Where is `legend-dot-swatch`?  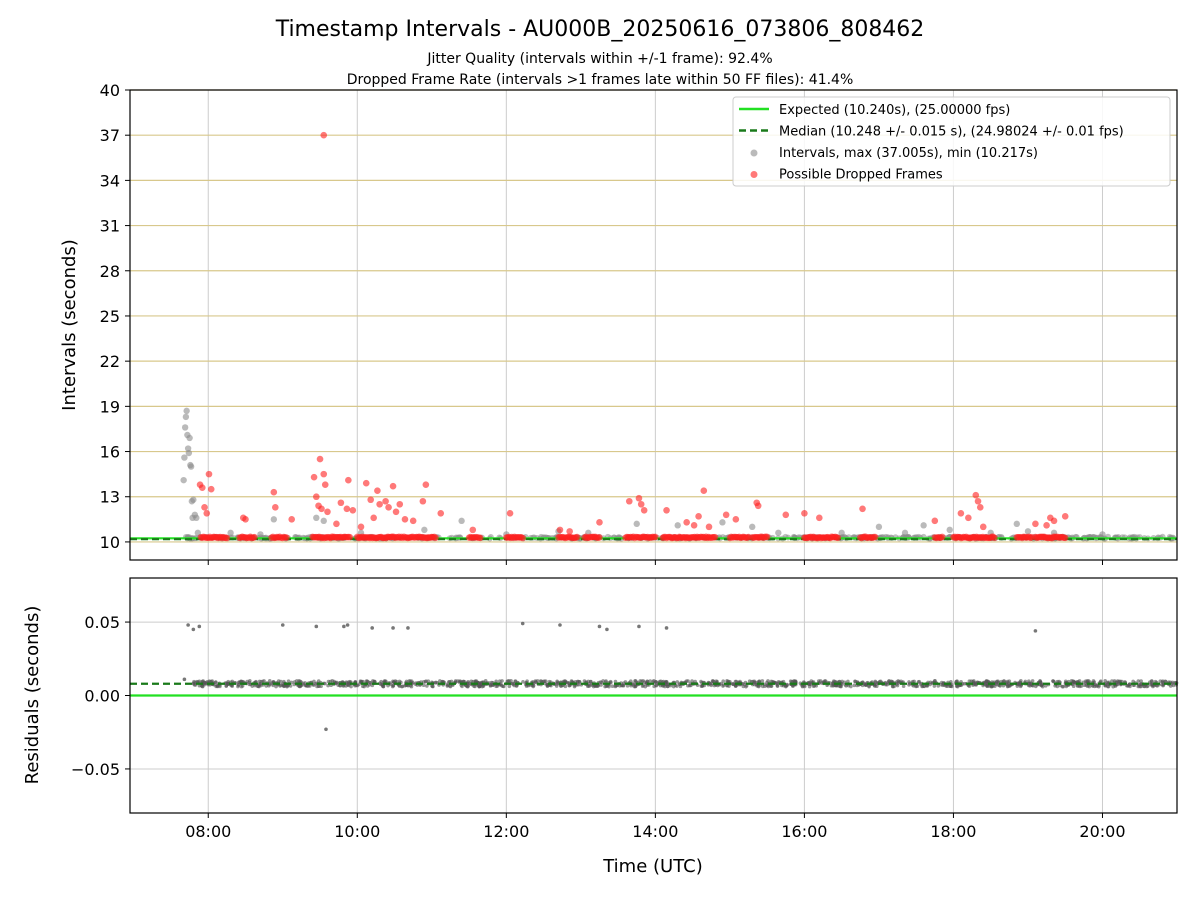 legend-dot-swatch is located at coordinates (754, 153).